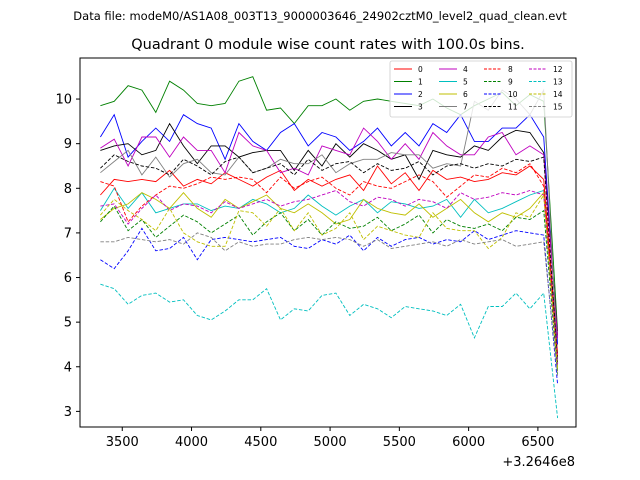 Image resolution: width=640 pixels, height=480 pixels. I want to click on legend-label-12: 12, so click(558, 69).